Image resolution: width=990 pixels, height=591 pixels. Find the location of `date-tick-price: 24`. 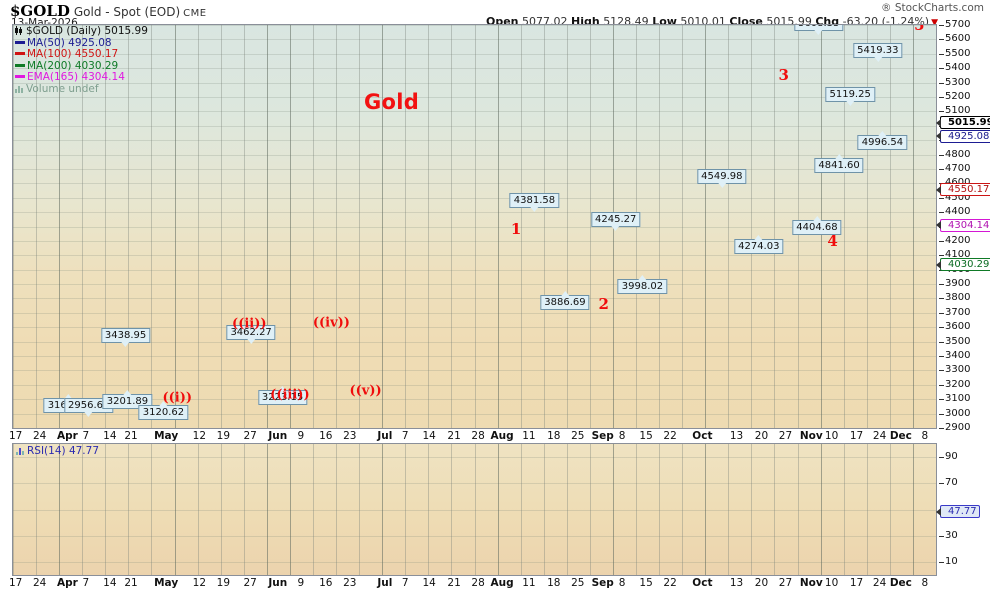

date-tick-price: 24 is located at coordinates (40, 436).